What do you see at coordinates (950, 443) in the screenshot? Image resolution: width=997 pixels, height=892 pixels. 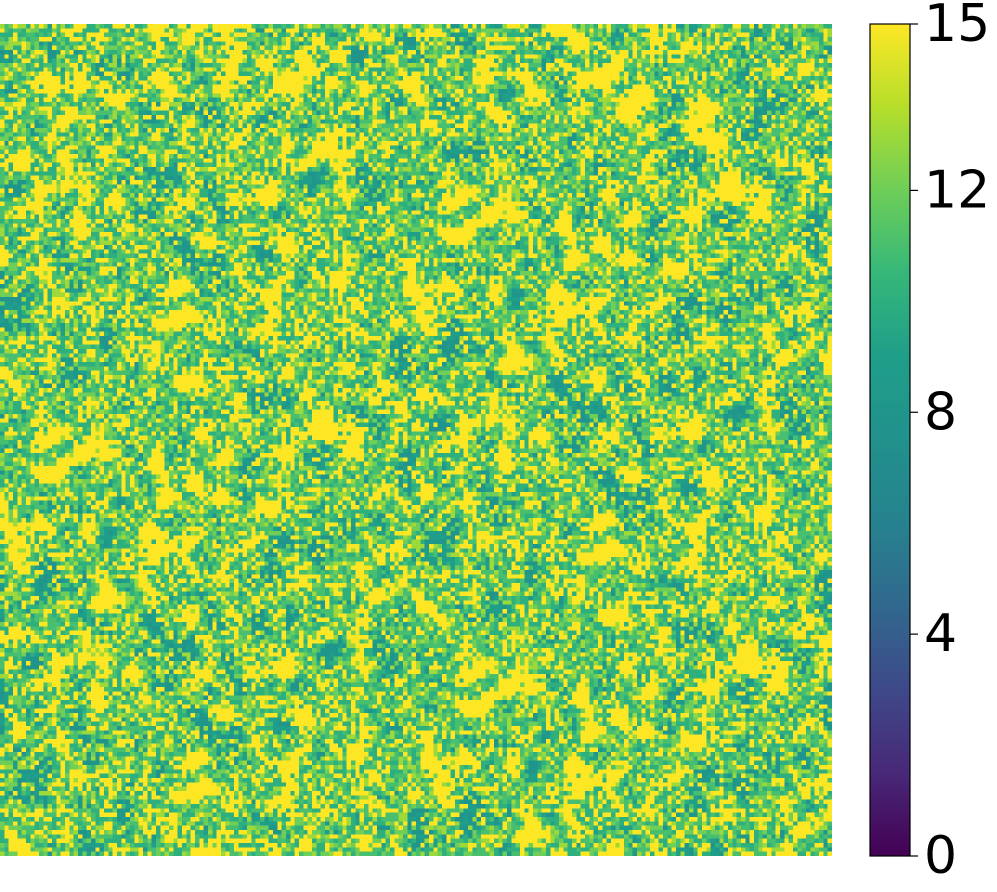 I see `colorbar-ticks: 0 4 8 12 15` at bounding box center [950, 443].